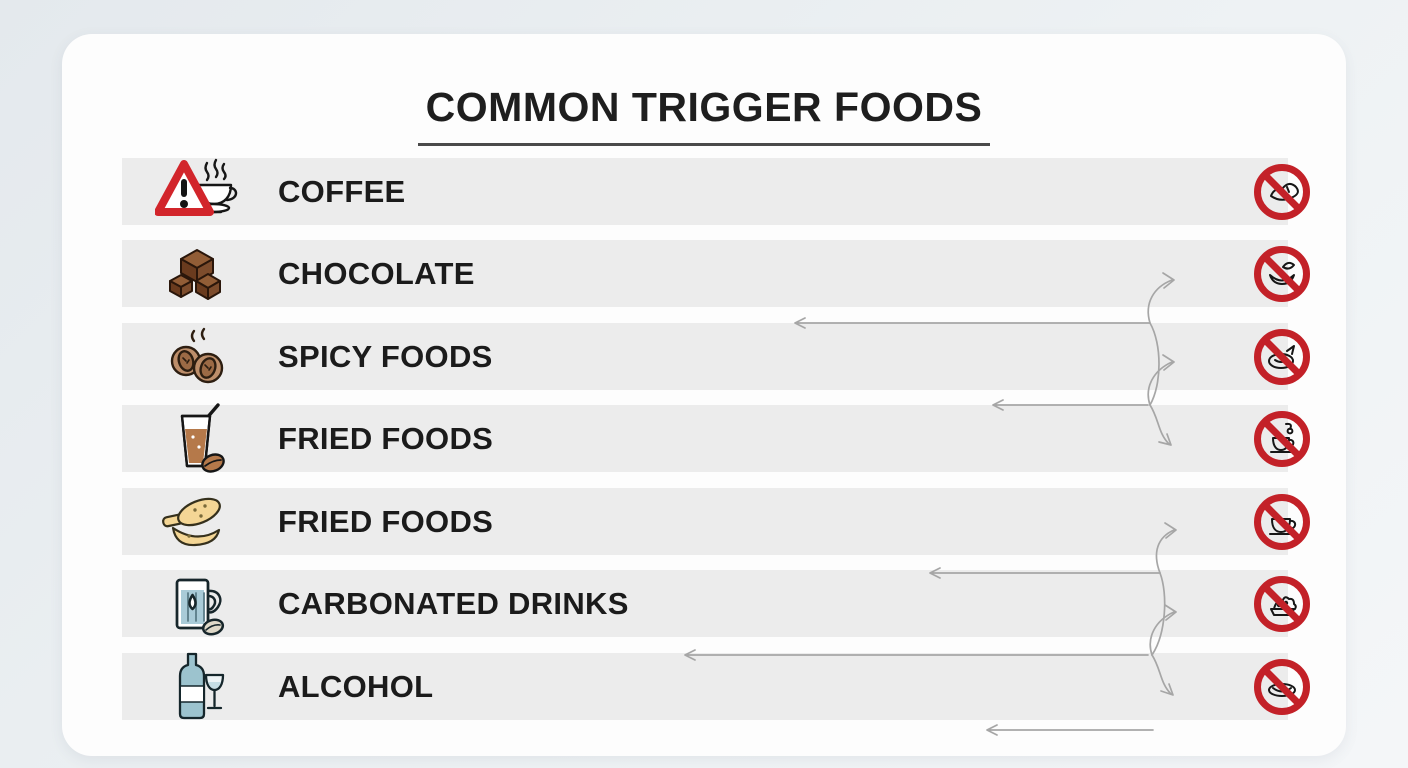  What do you see at coordinates (356, 686) in the screenshot?
I see `food-label: ALCOHOL` at bounding box center [356, 686].